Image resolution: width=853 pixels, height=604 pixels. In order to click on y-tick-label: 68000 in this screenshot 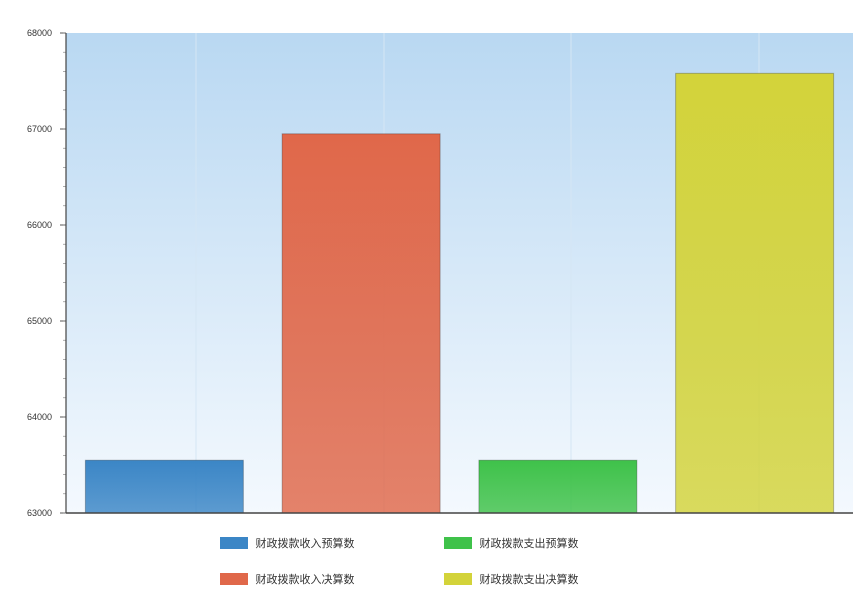, I will do `click(39, 33)`.